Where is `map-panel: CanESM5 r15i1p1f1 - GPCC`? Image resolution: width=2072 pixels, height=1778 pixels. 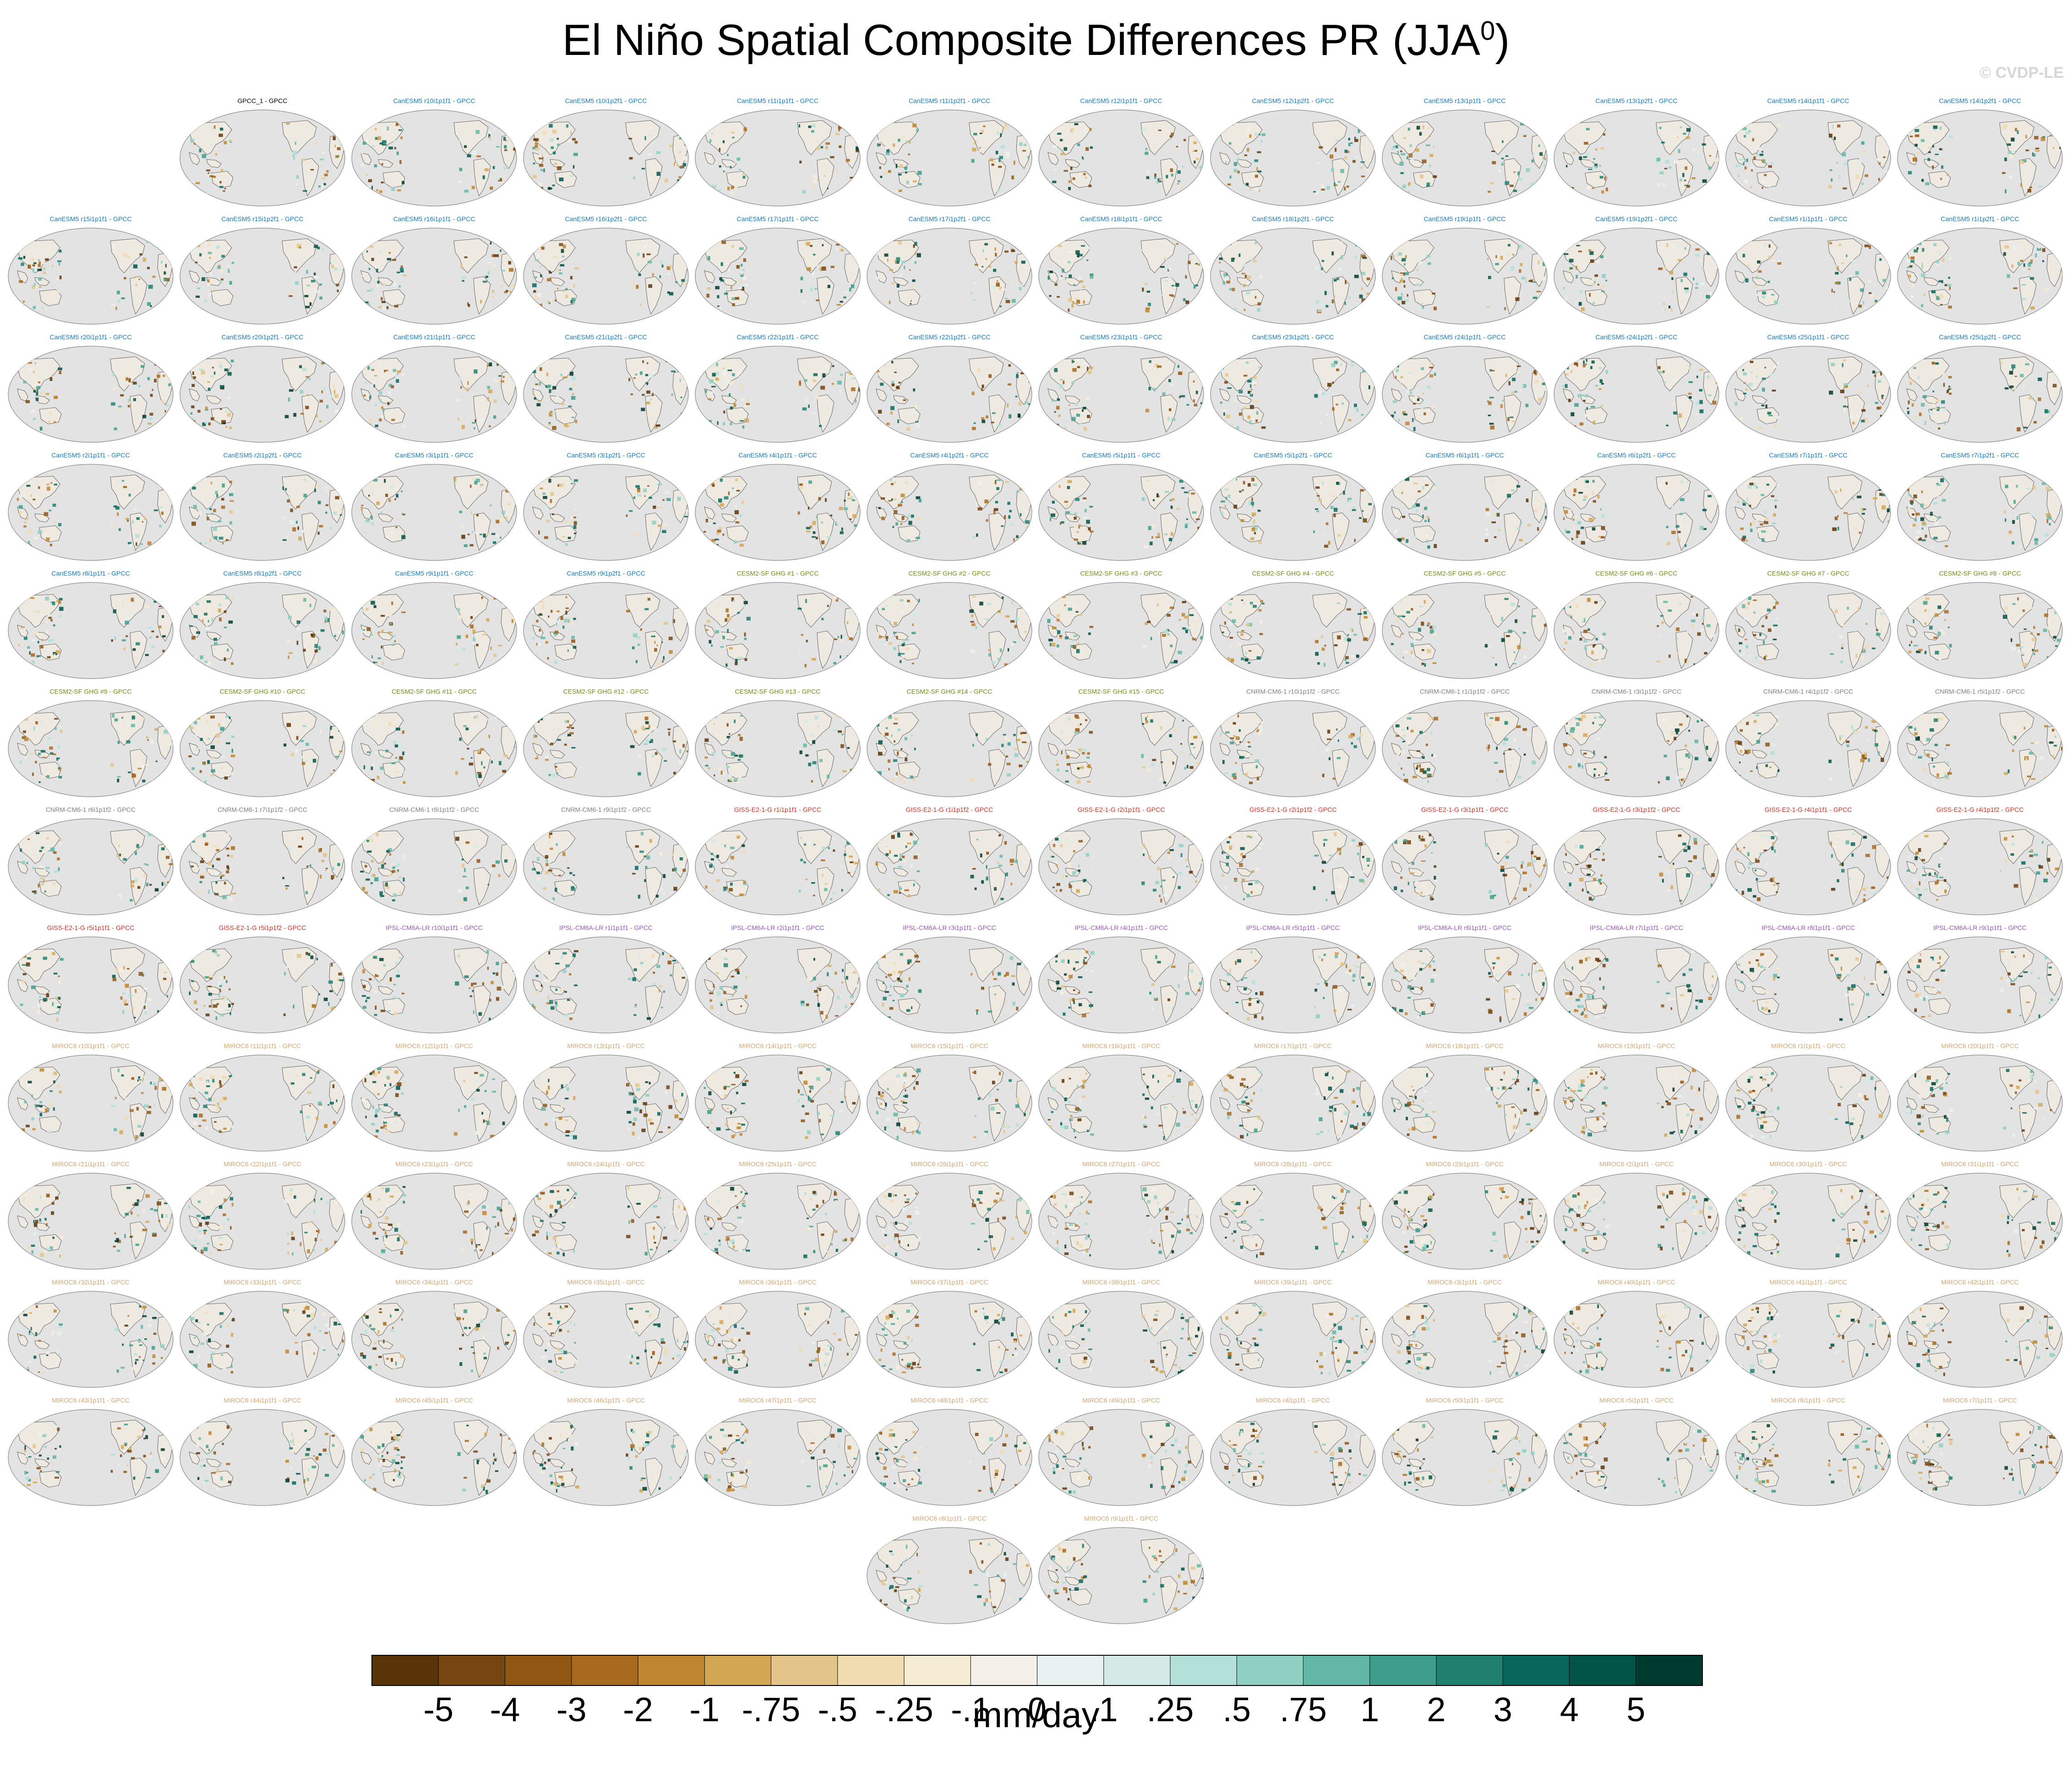
map-panel: CanESM5 r15i1p1f1 - GPCC is located at coordinates (91, 272).